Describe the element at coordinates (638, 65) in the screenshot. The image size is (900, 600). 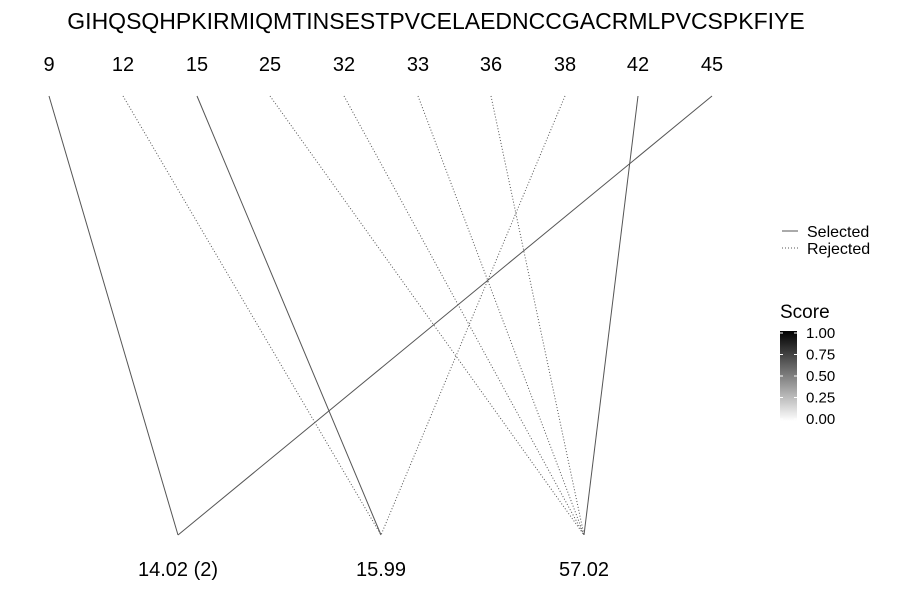
I see `position-label: 42` at that location.